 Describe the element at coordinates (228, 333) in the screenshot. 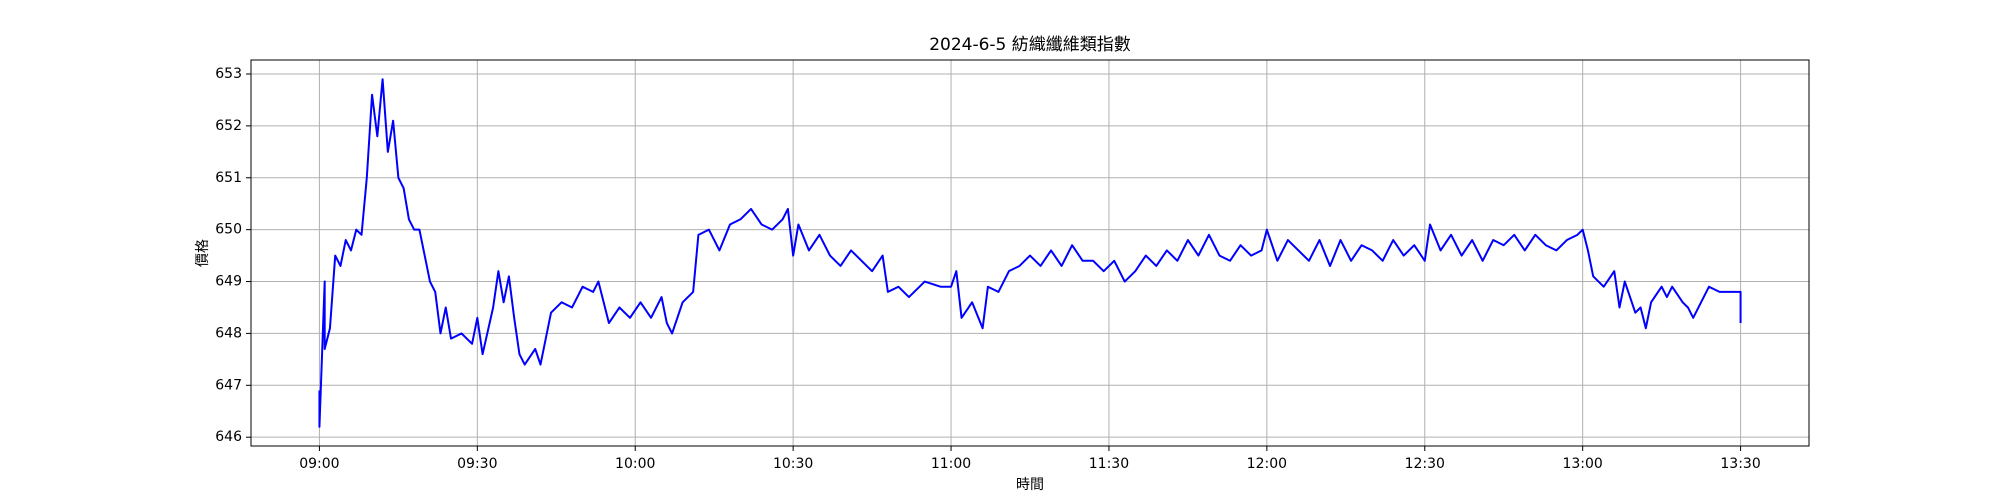

I see `y-tick-label: 648` at that location.